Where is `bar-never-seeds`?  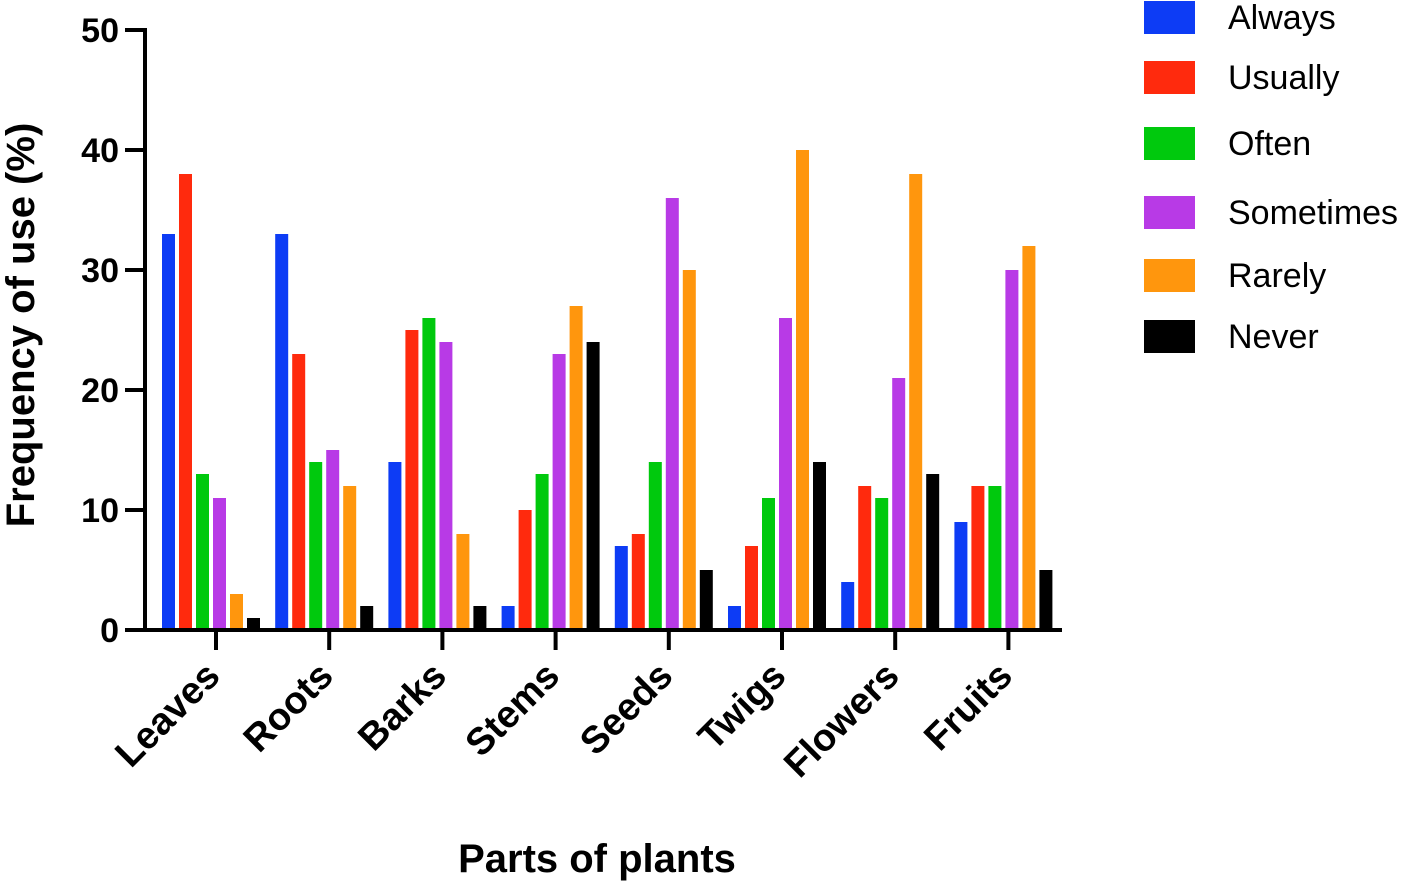
bar-never-seeds is located at coordinates (706, 600).